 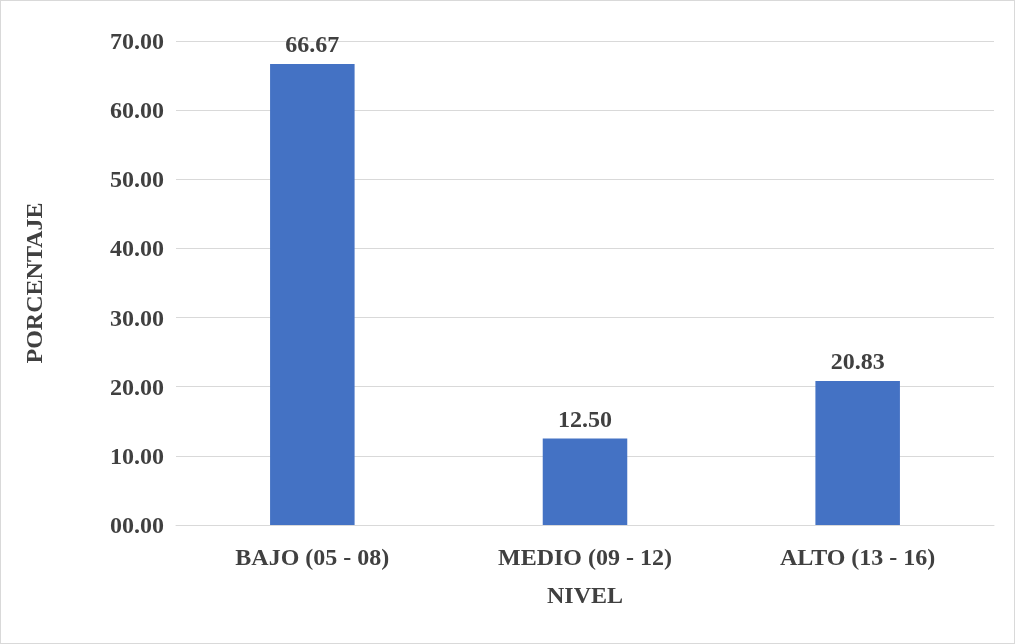 What do you see at coordinates (857, 360) in the screenshot?
I see `data-label: 20.83` at bounding box center [857, 360].